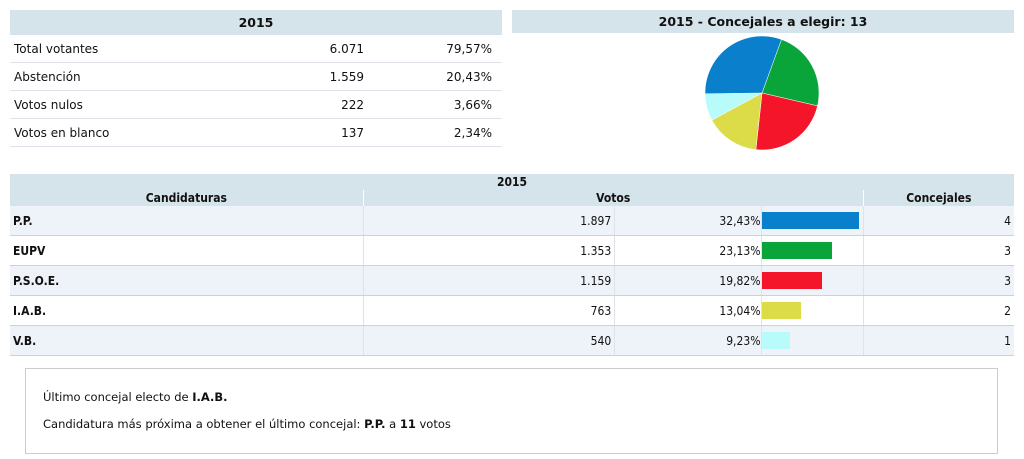 The image size is (1024, 459). What do you see at coordinates (125, 49) in the screenshot?
I see `summary-label: Total votantes` at bounding box center [125, 49].